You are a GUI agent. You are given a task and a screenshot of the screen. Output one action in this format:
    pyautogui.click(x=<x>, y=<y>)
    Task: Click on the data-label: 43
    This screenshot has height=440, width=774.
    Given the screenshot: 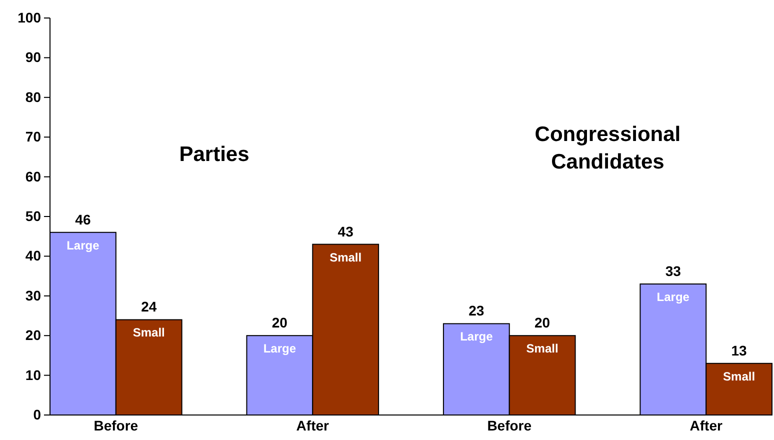 What is the action you would take?
    pyautogui.click(x=346, y=231)
    